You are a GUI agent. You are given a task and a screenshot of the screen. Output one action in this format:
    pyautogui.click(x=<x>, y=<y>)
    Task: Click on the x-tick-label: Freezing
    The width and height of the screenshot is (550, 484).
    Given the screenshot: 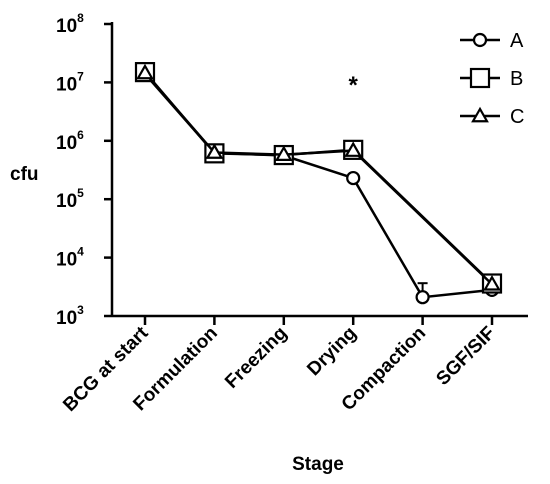 What is the action you would take?
    pyautogui.click(x=256, y=358)
    